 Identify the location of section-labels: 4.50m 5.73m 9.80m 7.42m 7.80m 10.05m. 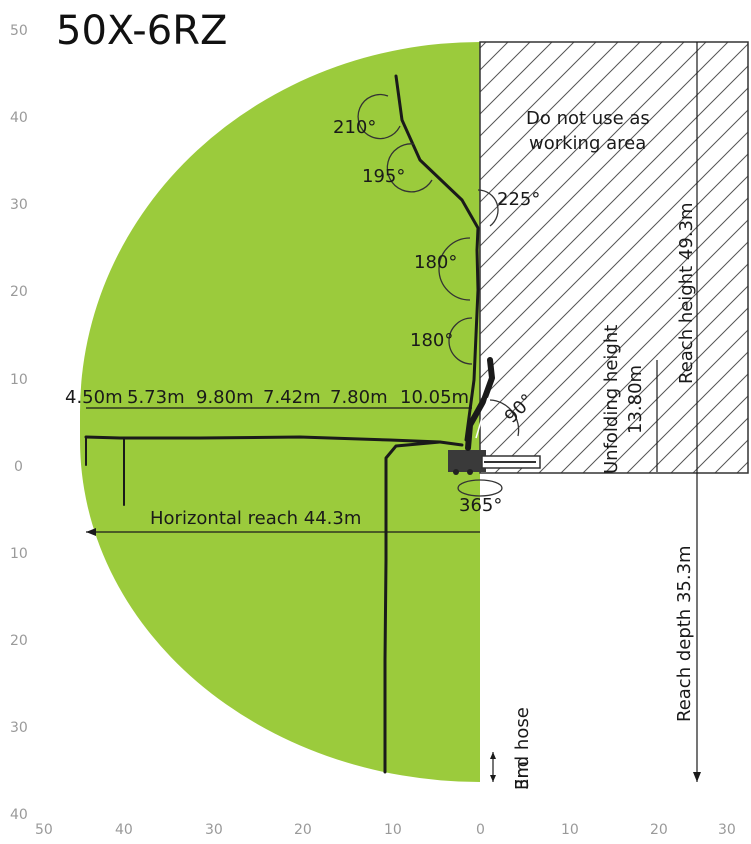
(267, 397).